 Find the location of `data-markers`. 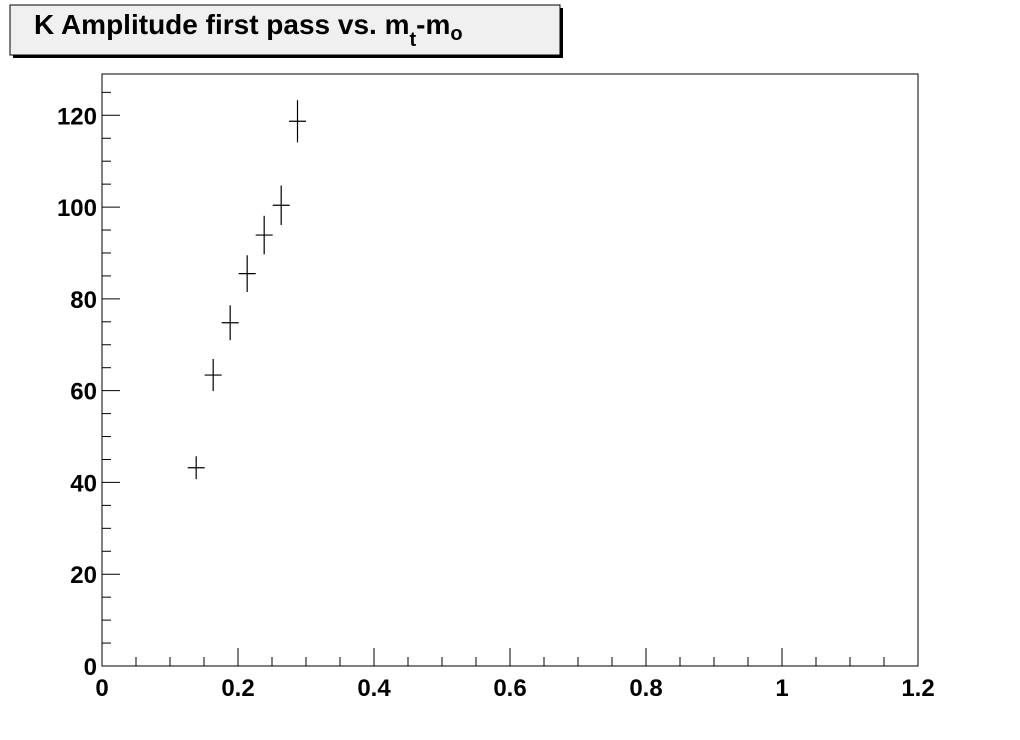

data-markers is located at coordinates (246, 290).